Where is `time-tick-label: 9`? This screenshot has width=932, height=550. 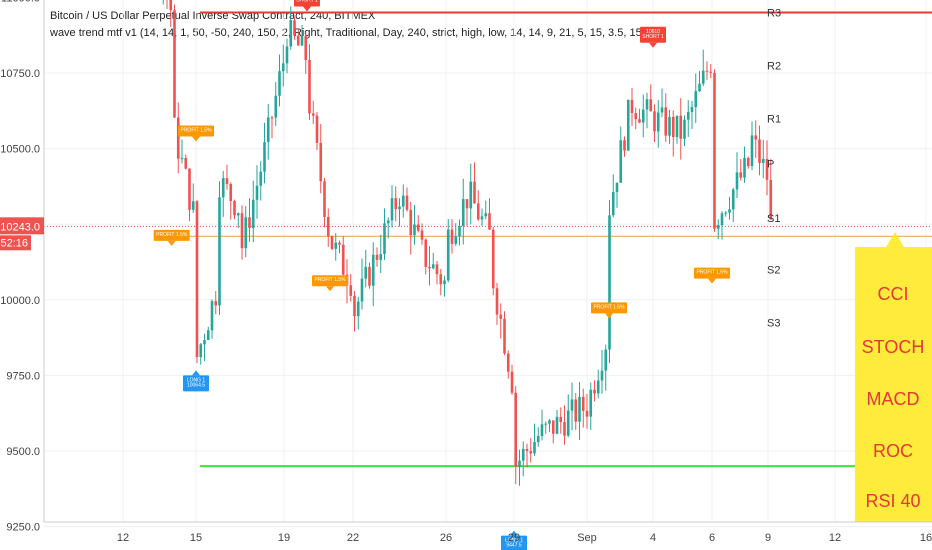 time-tick-label: 9 is located at coordinates (768, 538).